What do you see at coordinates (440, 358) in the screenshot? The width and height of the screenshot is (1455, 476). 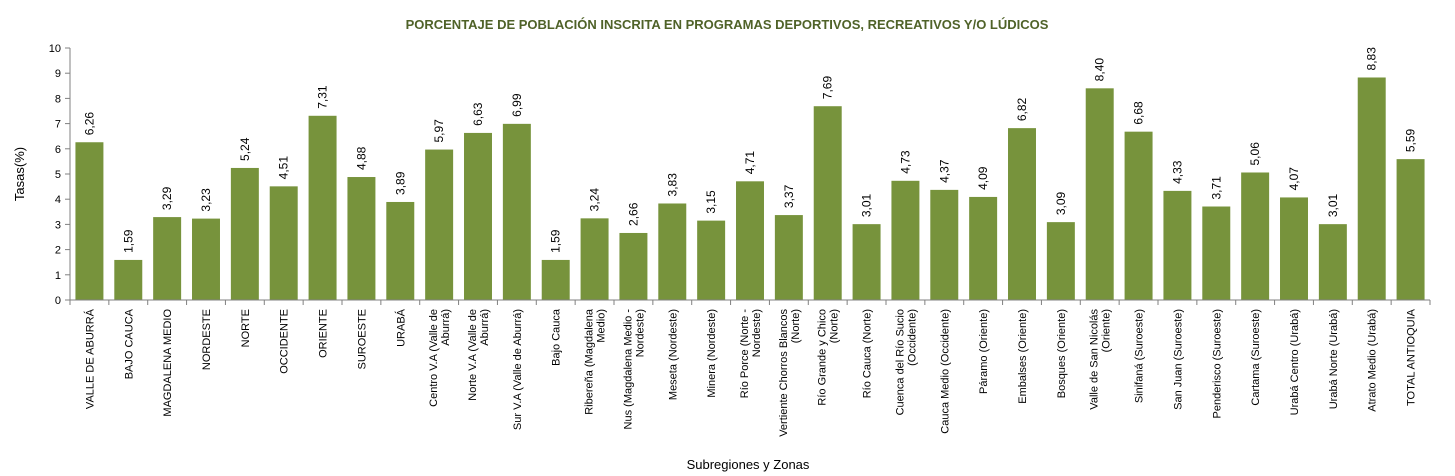 I see `category-label: Centro V.A (Valle deAburrá)` at bounding box center [440, 358].